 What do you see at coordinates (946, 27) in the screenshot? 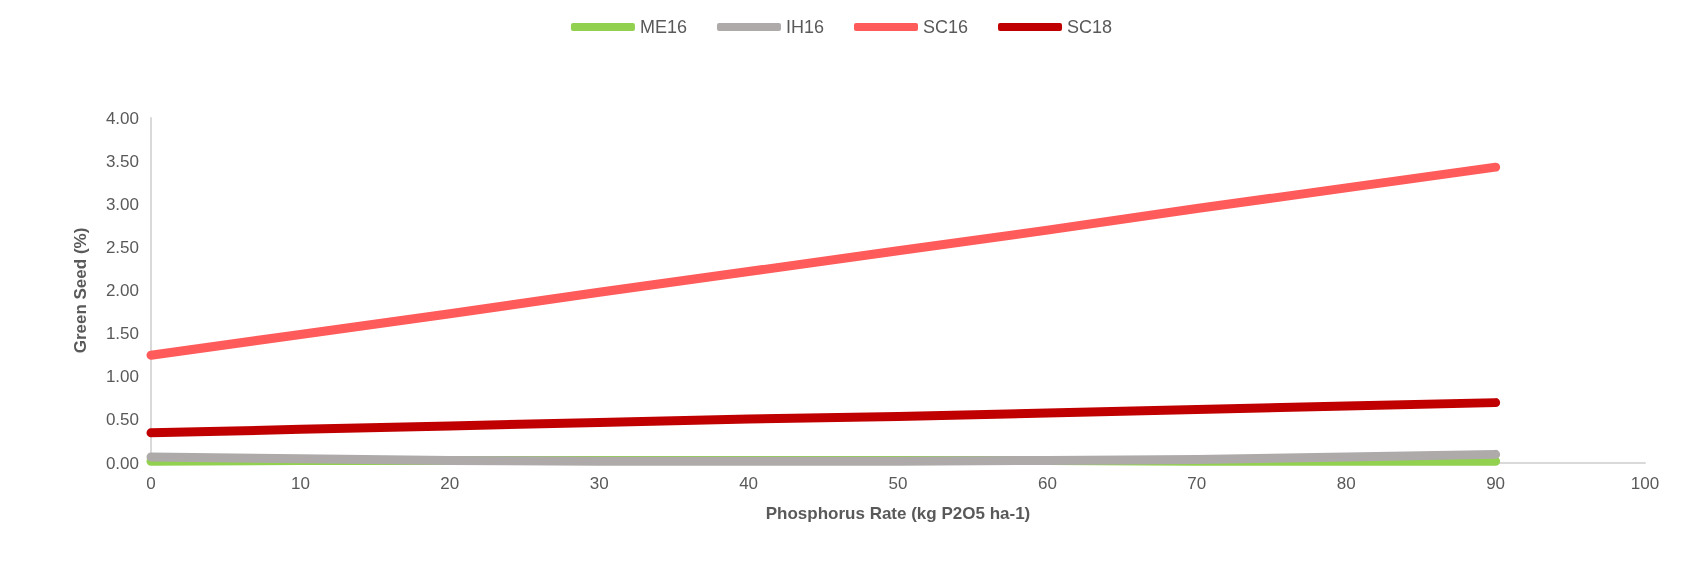
I see `legend-label: SC16` at bounding box center [946, 27].